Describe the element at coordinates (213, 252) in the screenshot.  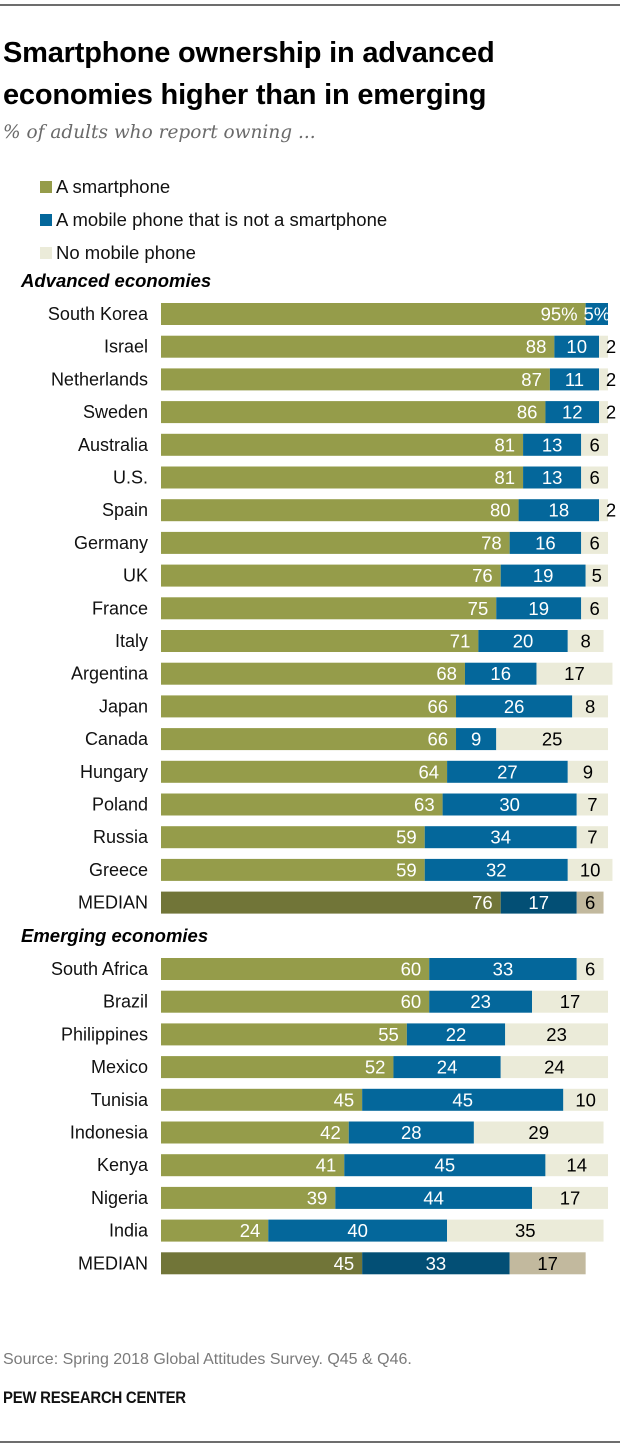
I see `legend-item-none: No mobile phone` at that location.